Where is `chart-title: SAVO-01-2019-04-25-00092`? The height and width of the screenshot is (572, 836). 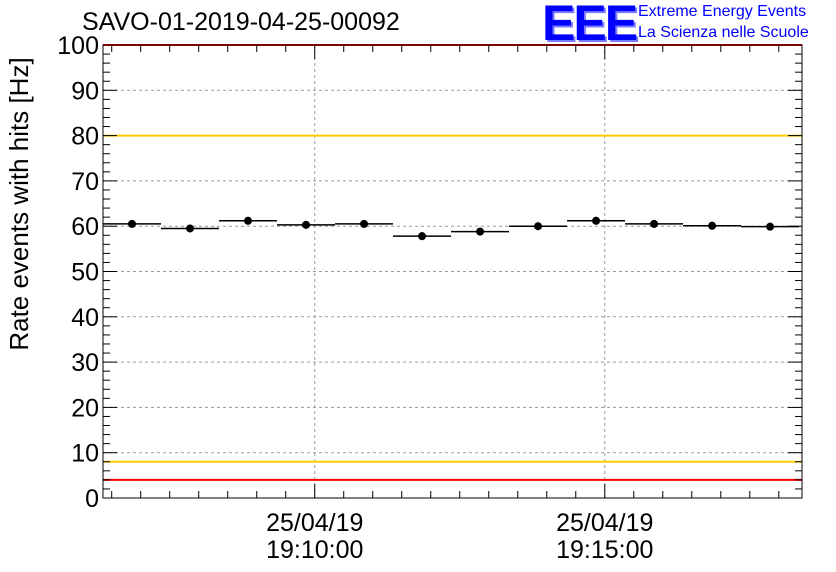
chart-title: SAVO-01-2019-04-25-00092 is located at coordinates (241, 22).